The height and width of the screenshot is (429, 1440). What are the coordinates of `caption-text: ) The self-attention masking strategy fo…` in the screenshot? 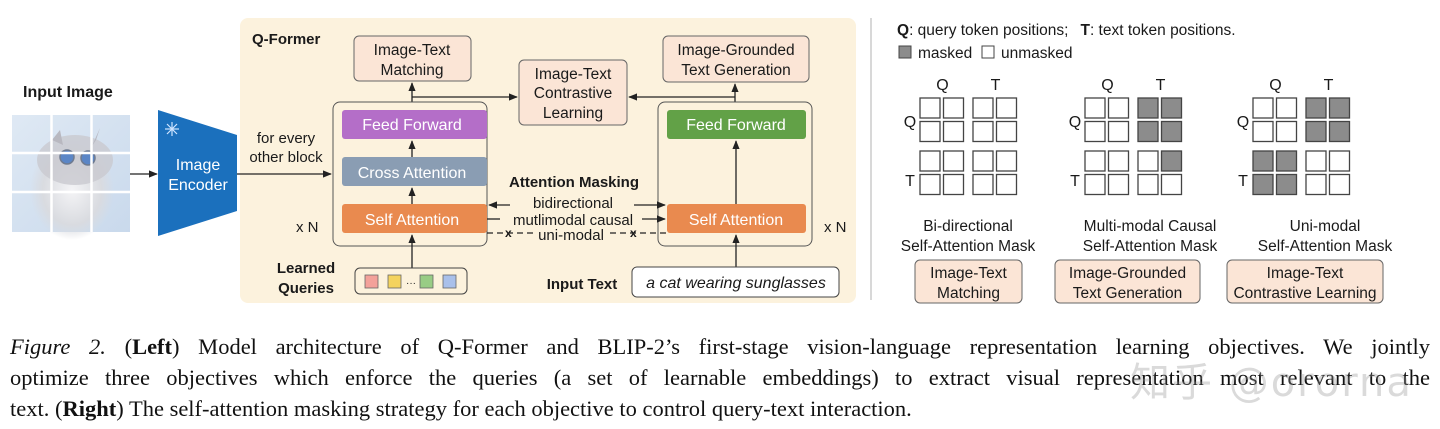 It's located at (514, 408).